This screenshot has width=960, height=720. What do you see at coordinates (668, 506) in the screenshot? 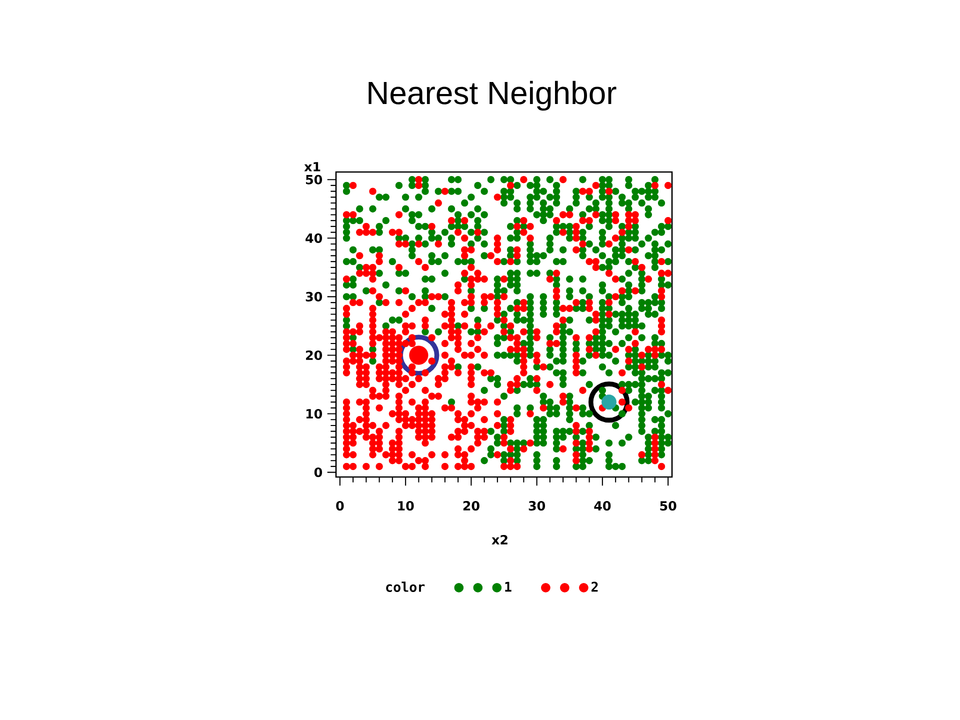
I see `x-tick-label: 50` at bounding box center [668, 506].